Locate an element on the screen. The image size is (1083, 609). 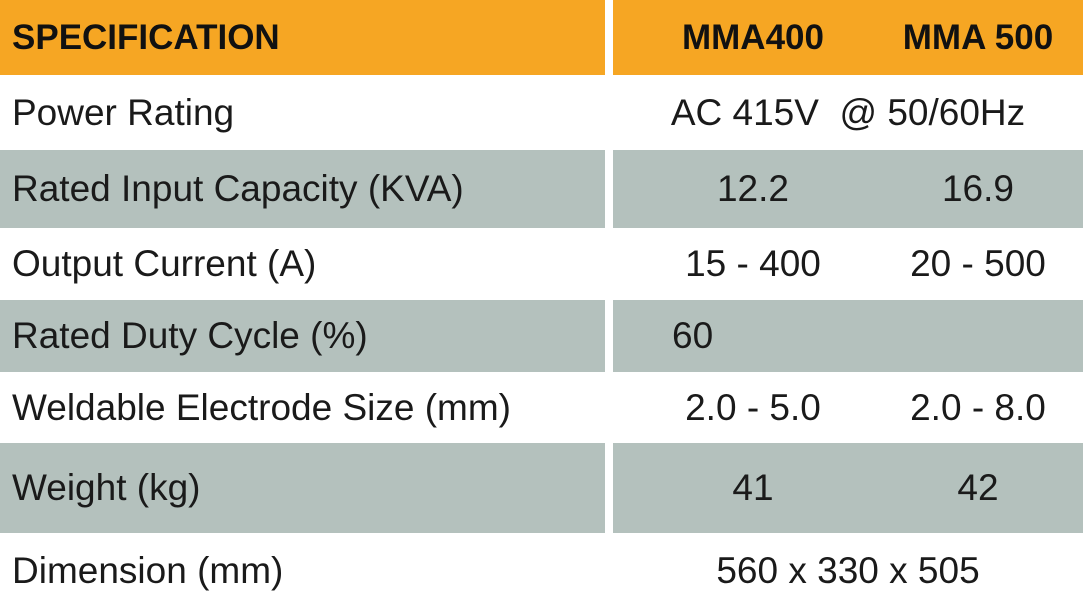
row-value: 2.0 - 8.0 is located at coordinates (978, 407).